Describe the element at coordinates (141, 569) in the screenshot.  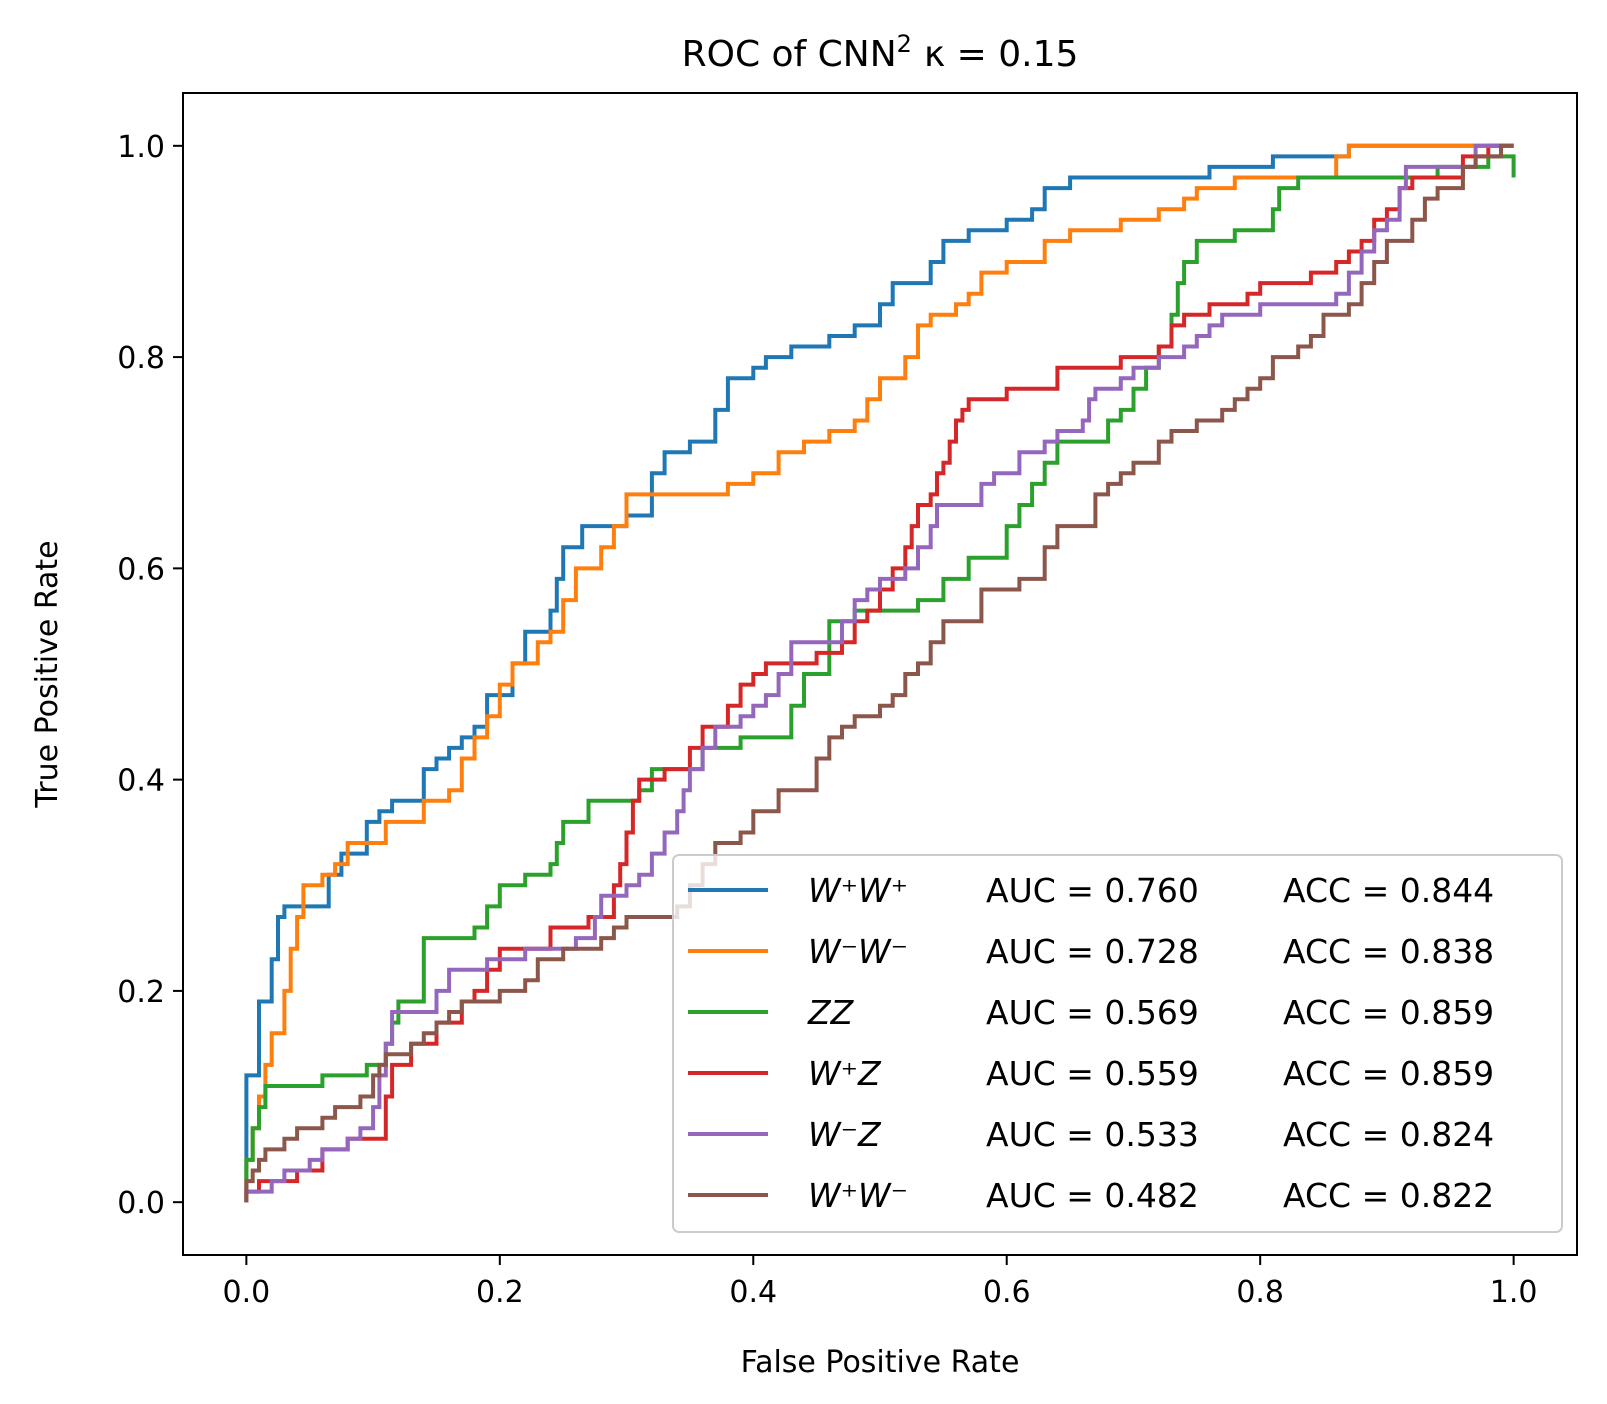
I see `y-tick-label: 0.6` at that location.